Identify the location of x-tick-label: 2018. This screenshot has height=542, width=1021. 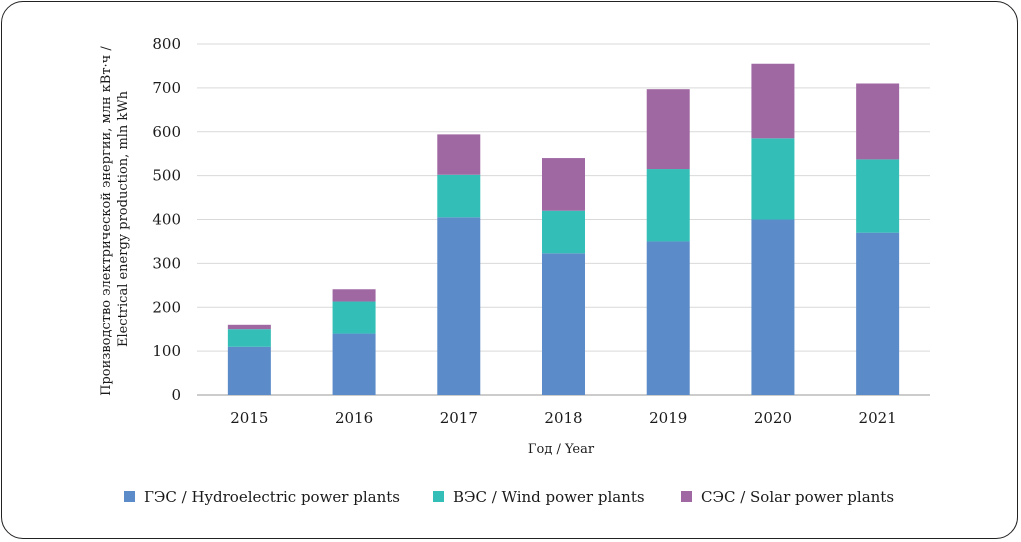
(563, 418).